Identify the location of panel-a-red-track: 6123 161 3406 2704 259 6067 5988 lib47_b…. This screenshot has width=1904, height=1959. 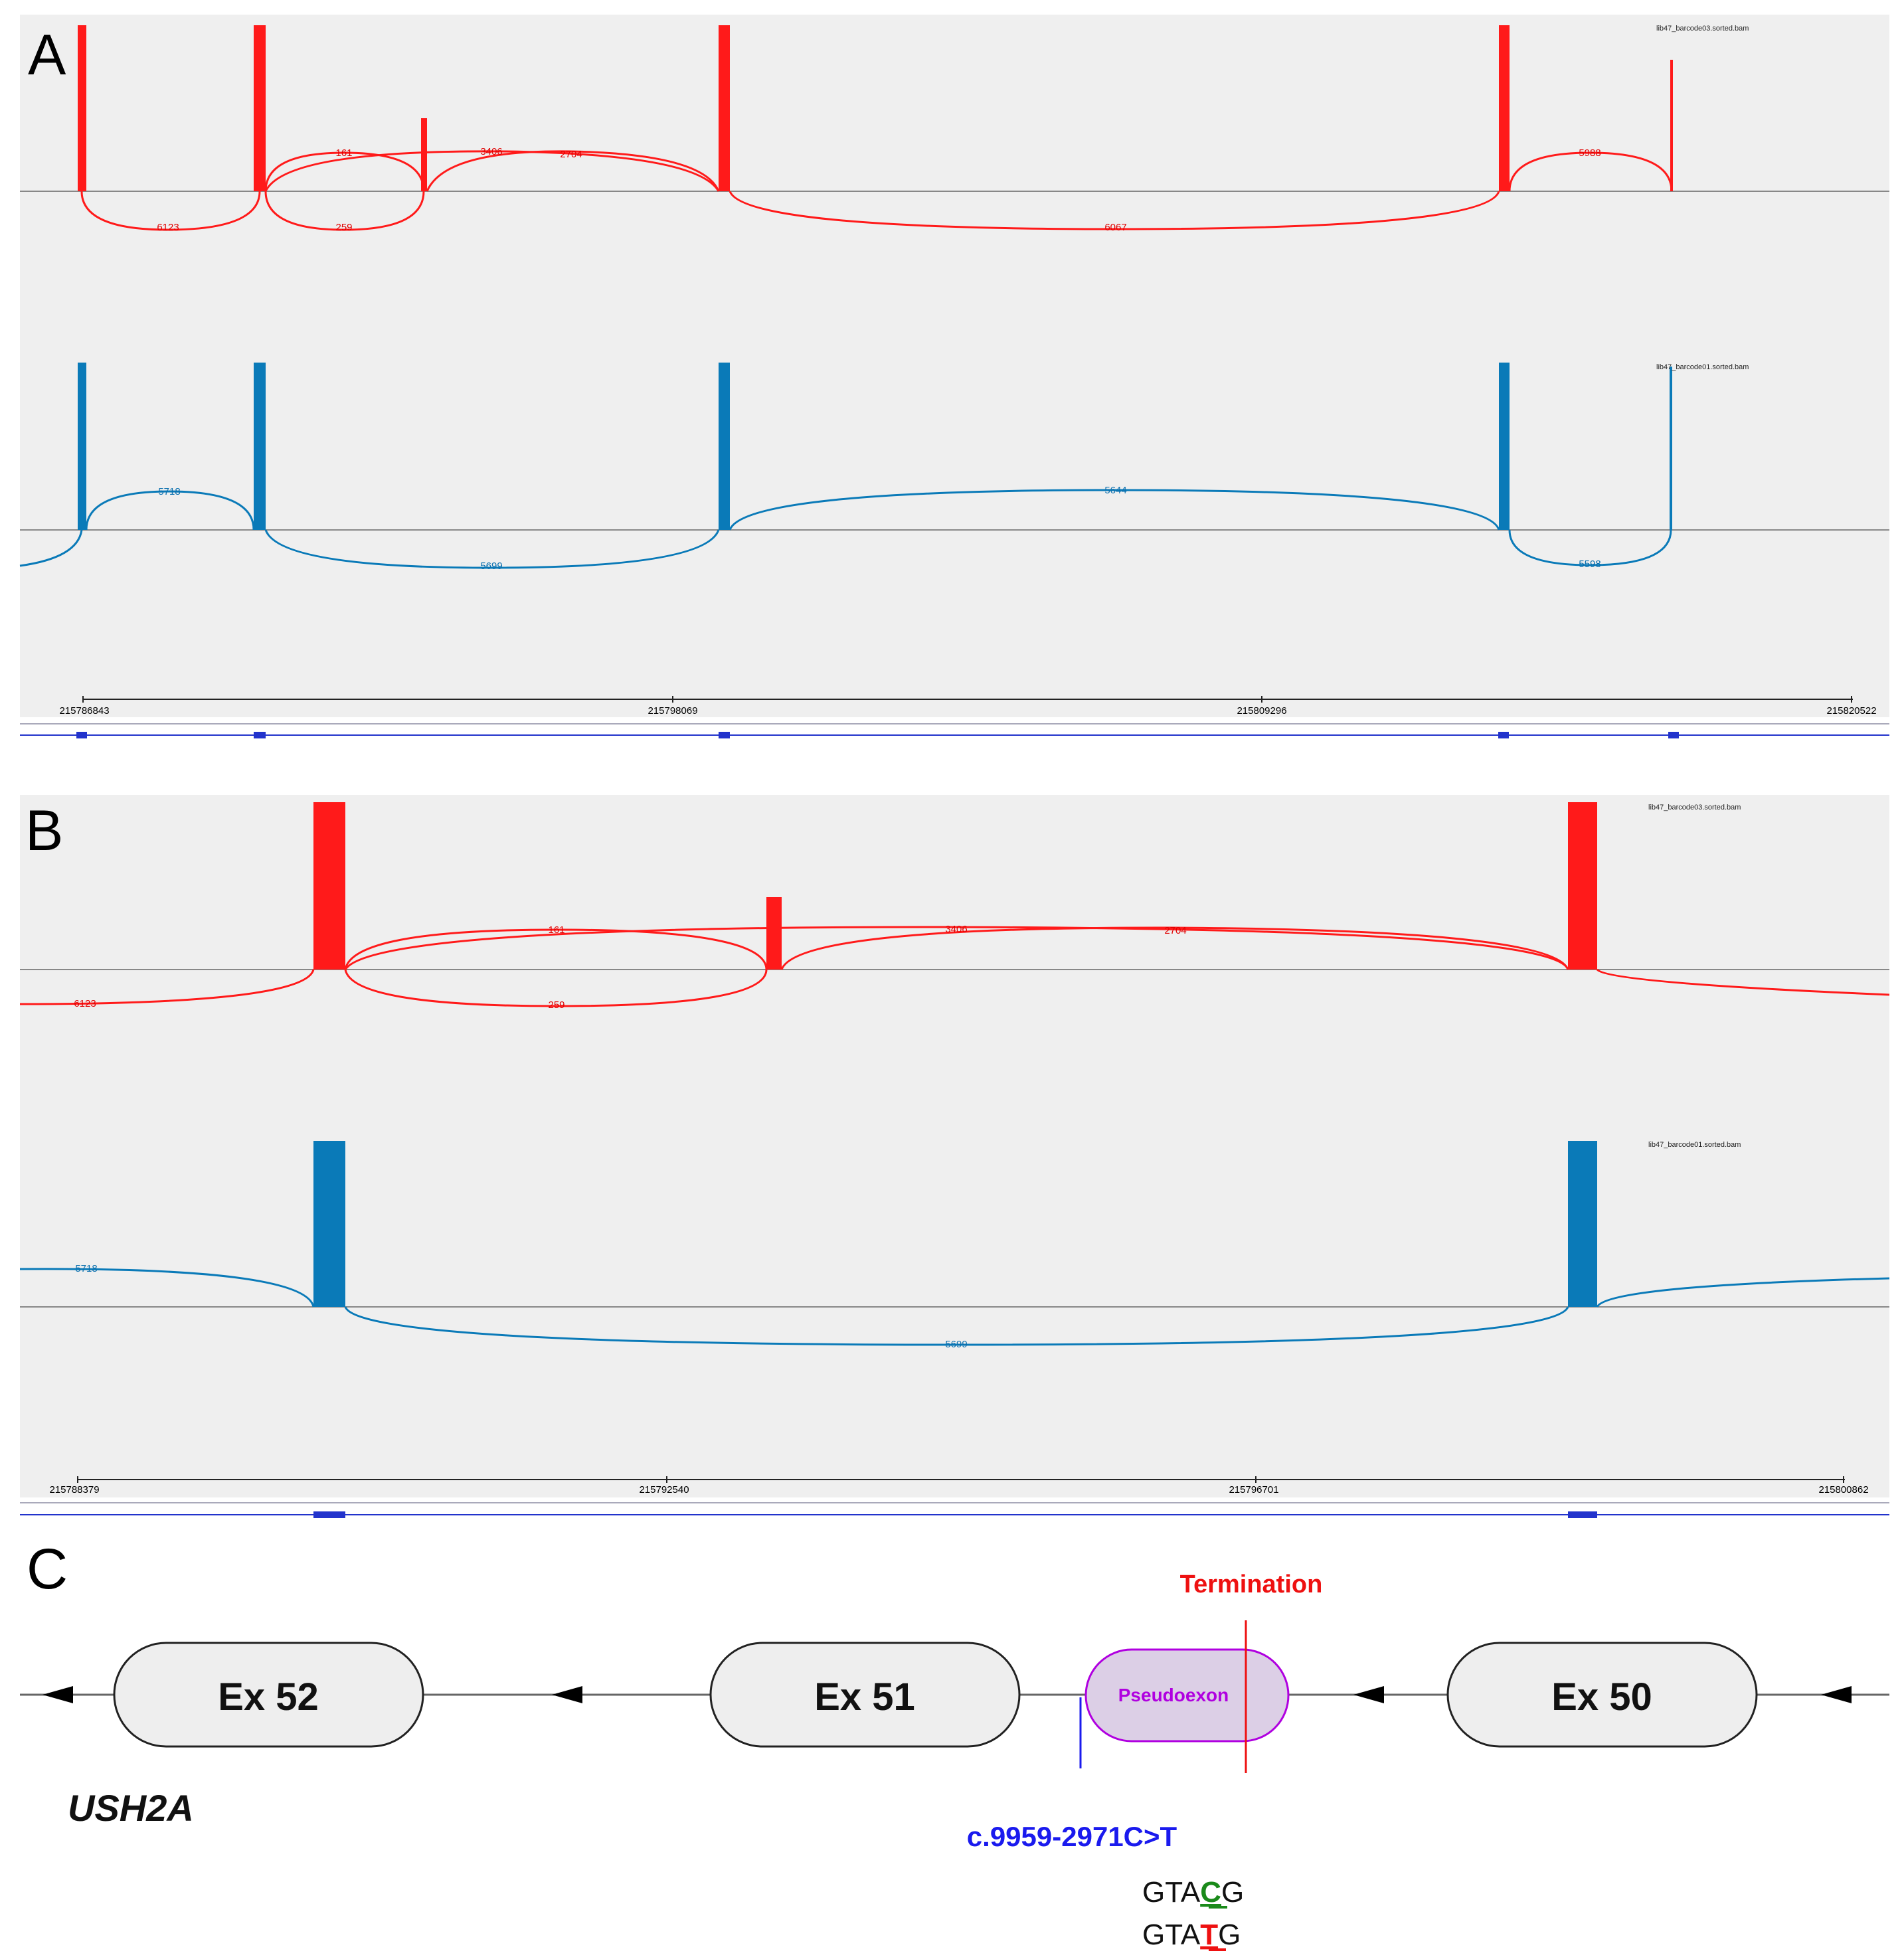
(954, 129).